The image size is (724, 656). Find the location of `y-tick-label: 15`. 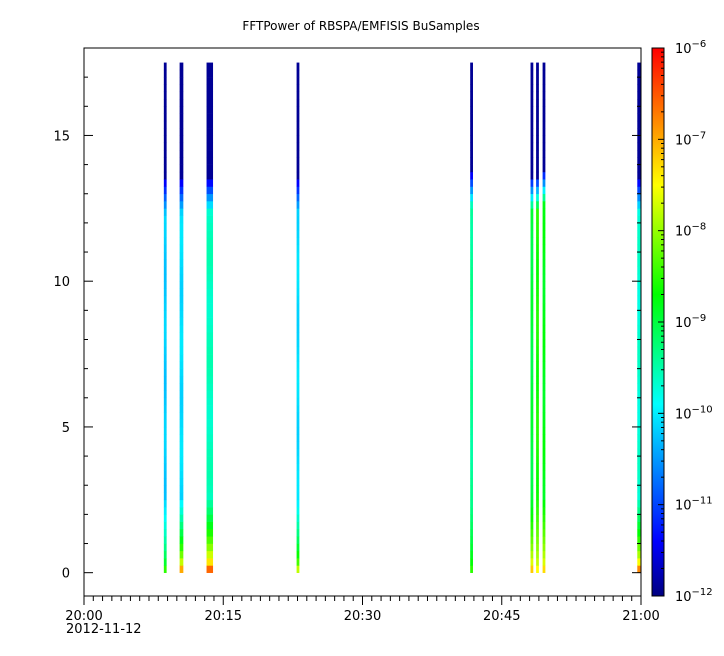

y-tick-label: 15 is located at coordinates (61, 136).